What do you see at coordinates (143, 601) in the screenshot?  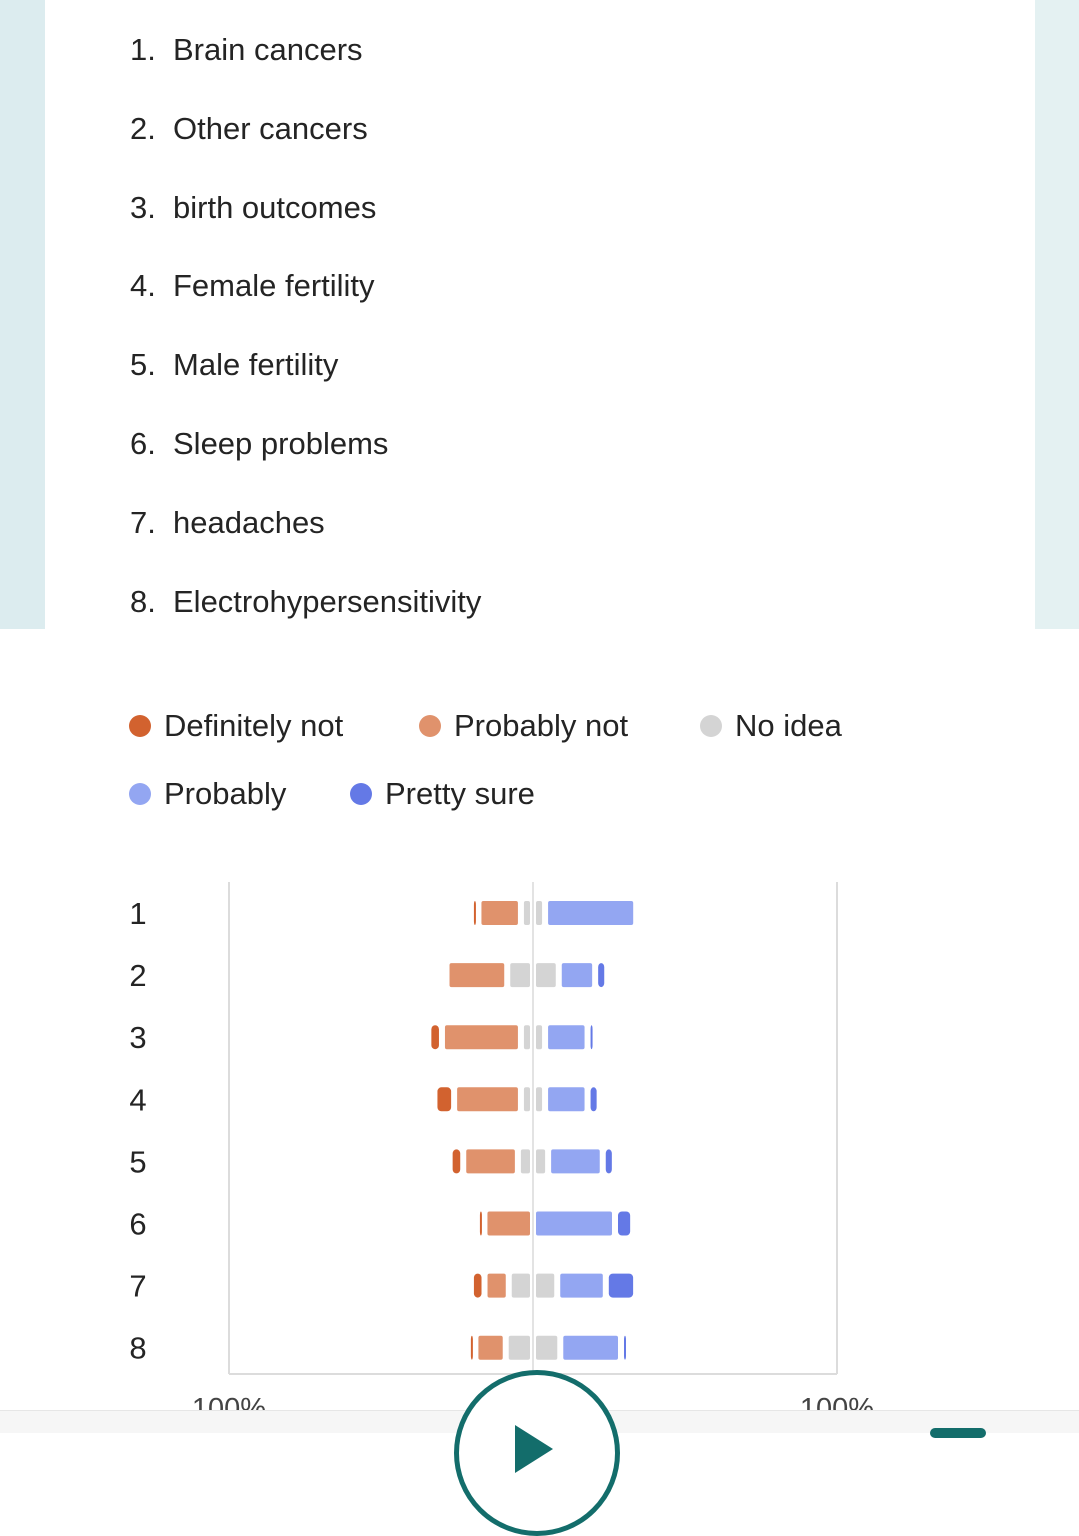 I see `list-item-number: 8.` at bounding box center [143, 601].